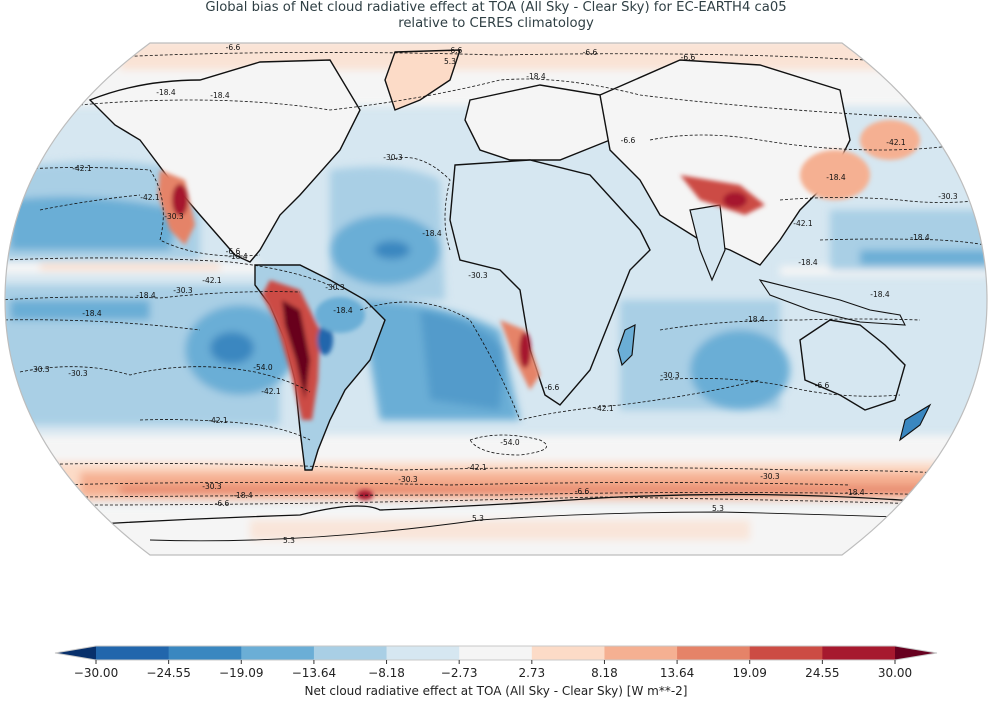 Image resolution: width=992 pixels, height=702 pixels. I want to click on colorbar-tick-label: −8.18, so click(386, 673).